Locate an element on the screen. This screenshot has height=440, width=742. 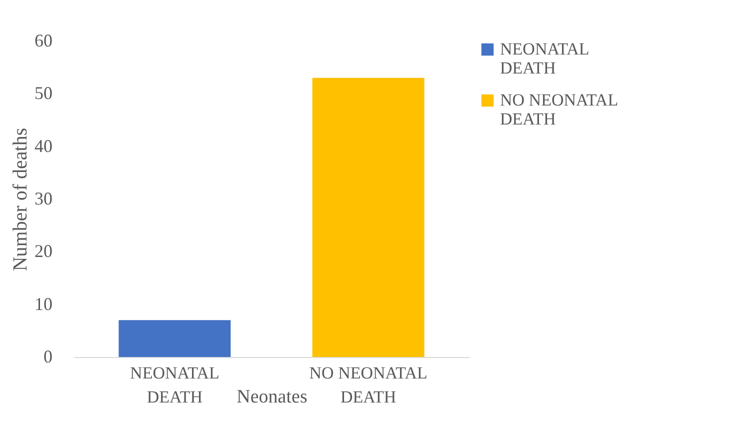
y-tick-label: 30 is located at coordinates (43, 198).